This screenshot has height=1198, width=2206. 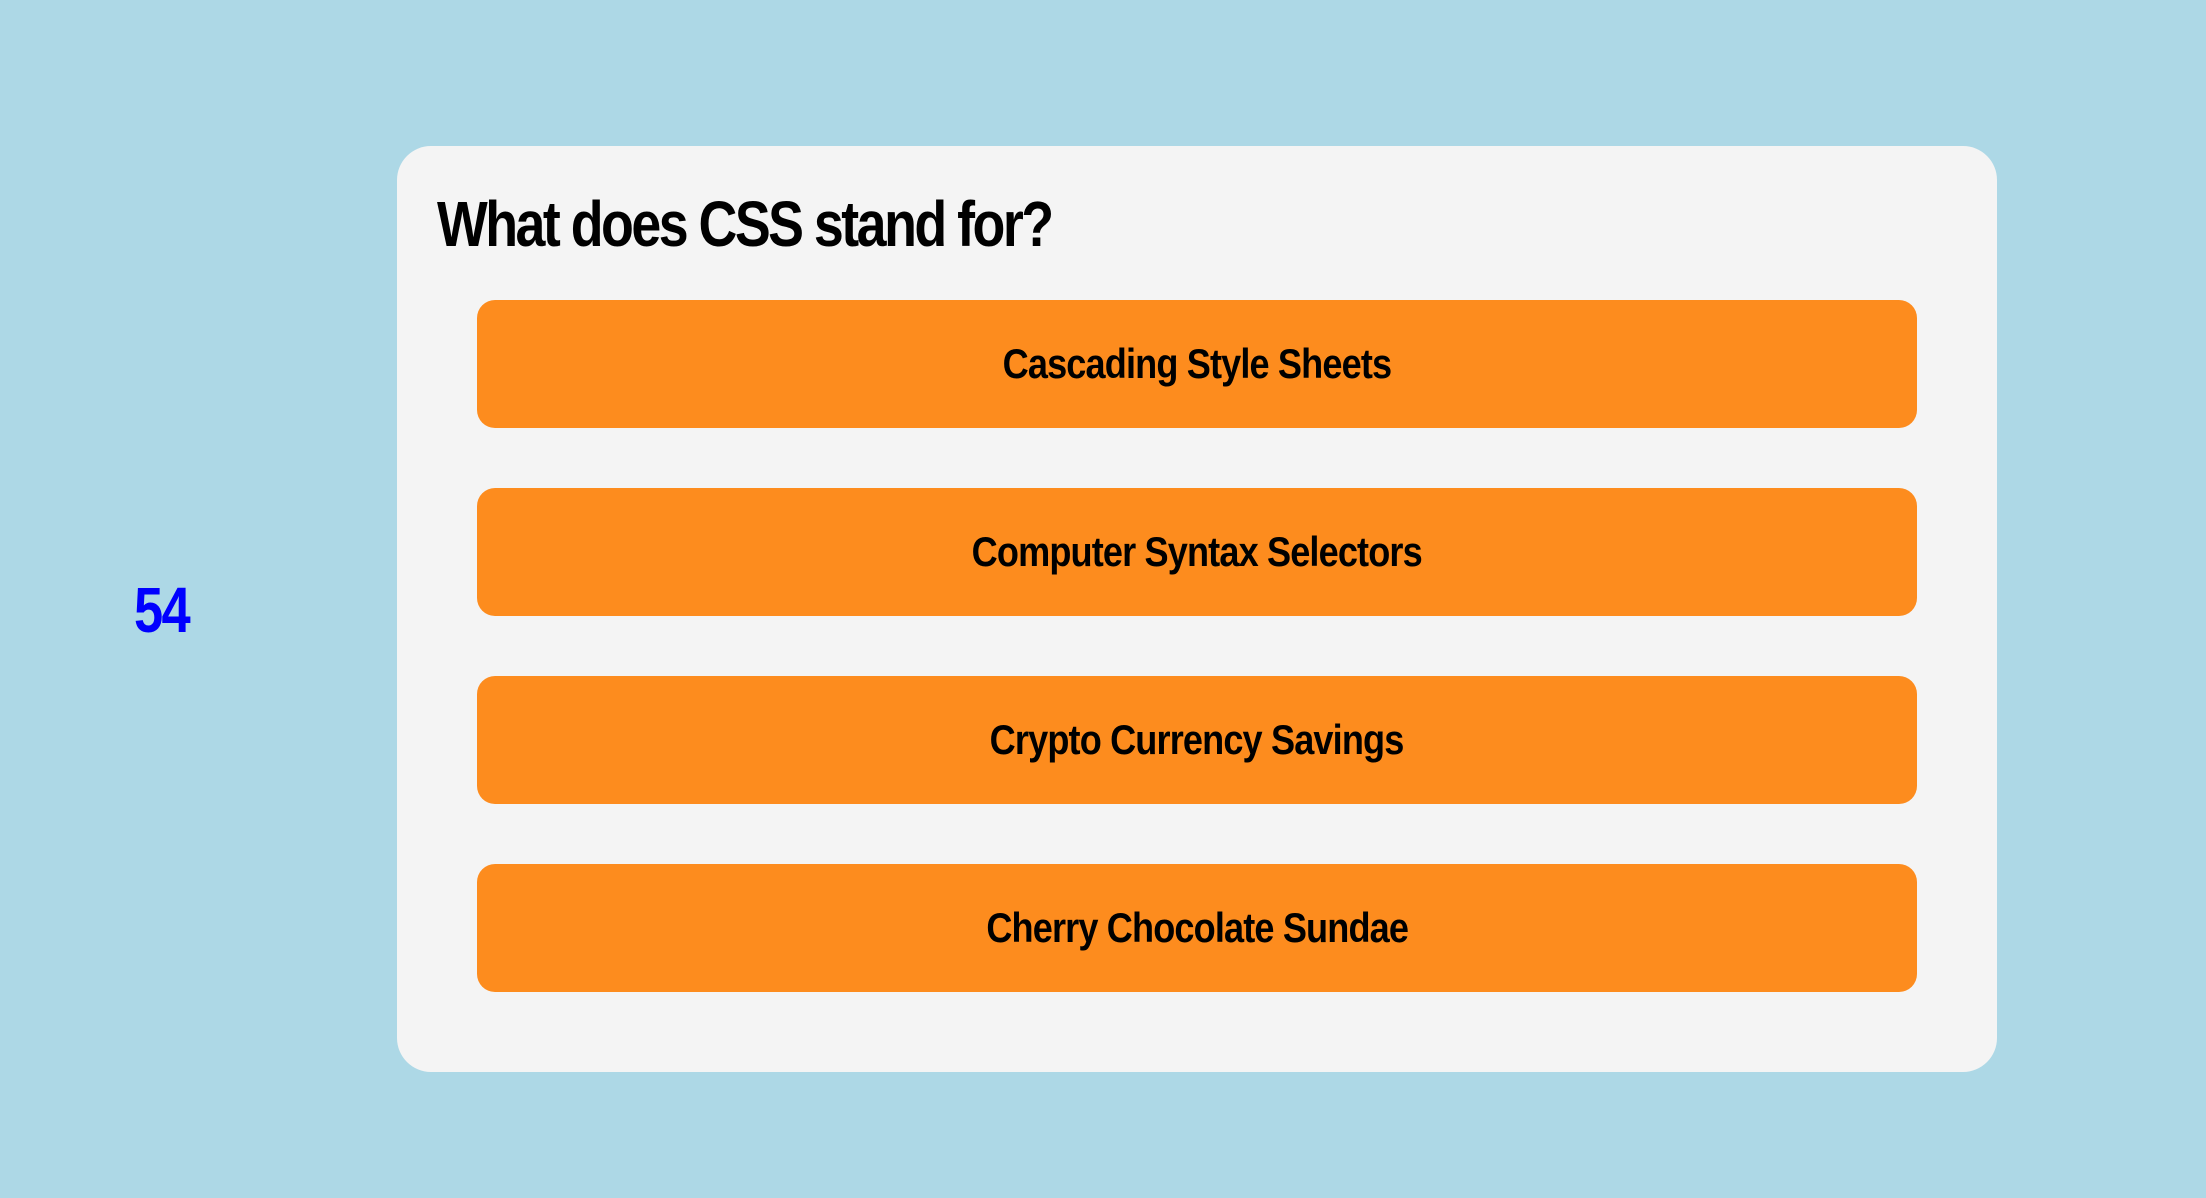 I want to click on answer-option-1: Cascading Style Sheets, so click(x=1197, y=364).